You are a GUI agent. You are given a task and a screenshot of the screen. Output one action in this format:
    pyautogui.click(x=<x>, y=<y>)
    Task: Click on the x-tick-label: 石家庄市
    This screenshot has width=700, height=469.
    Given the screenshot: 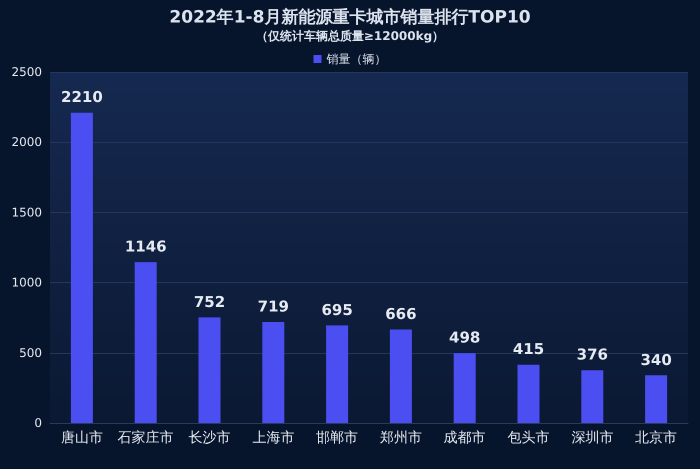 What is the action you would take?
    pyautogui.click(x=146, y=438)
    